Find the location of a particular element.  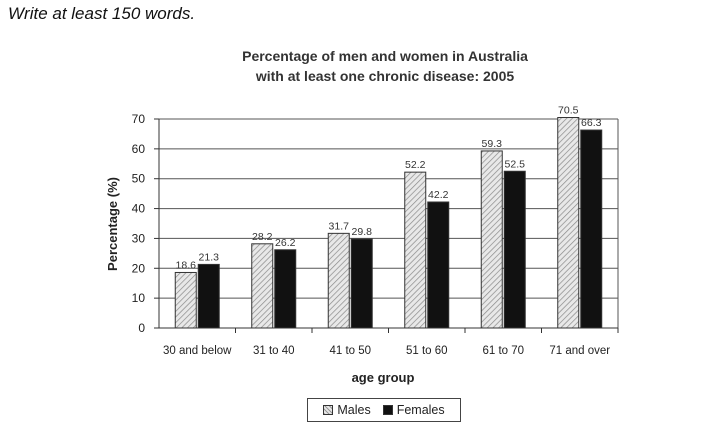

data-label: 31.7 is located at coordinates (339, 226).